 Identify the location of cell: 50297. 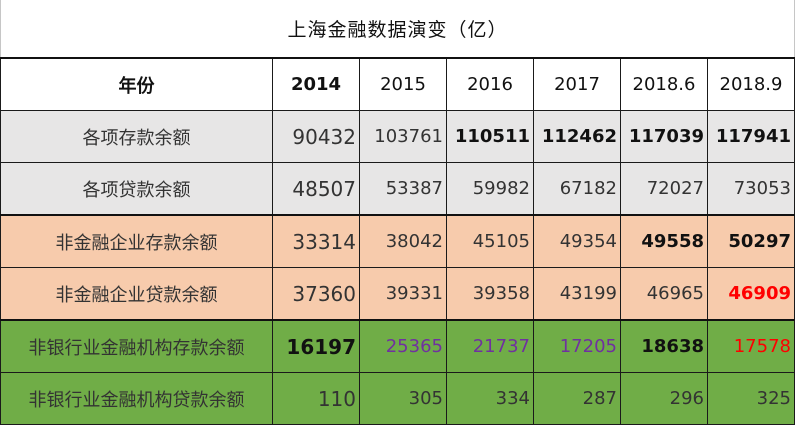
(751, 241).